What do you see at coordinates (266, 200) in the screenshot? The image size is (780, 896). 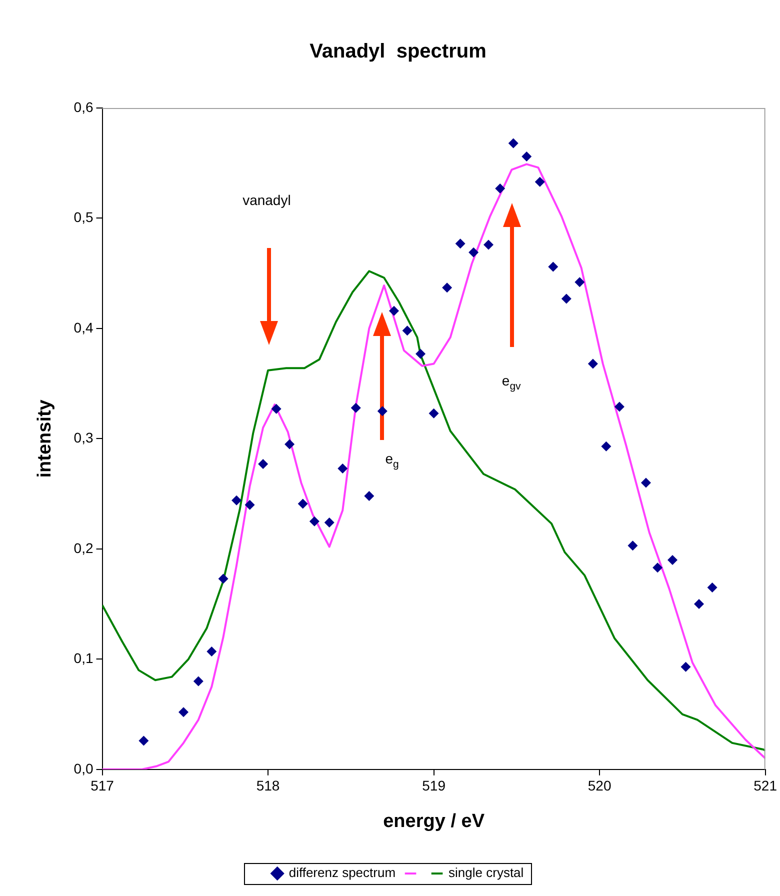 I see `annotation: vanadyl` at bounding box center [266, 200].